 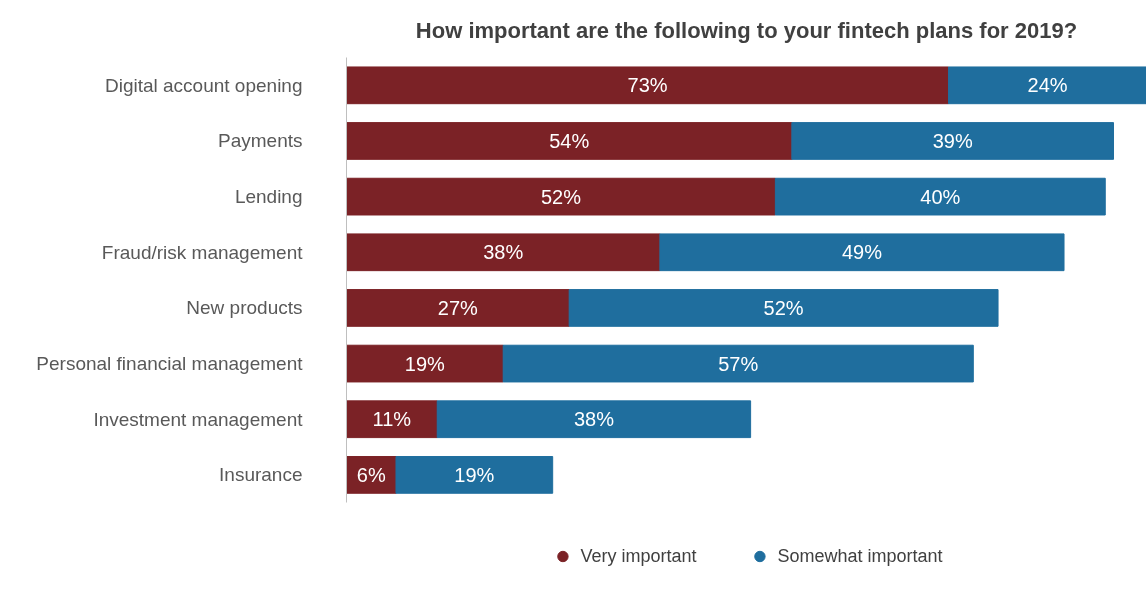 I want to click on y-tick-label: Investment management, so click(x=198, y=419).